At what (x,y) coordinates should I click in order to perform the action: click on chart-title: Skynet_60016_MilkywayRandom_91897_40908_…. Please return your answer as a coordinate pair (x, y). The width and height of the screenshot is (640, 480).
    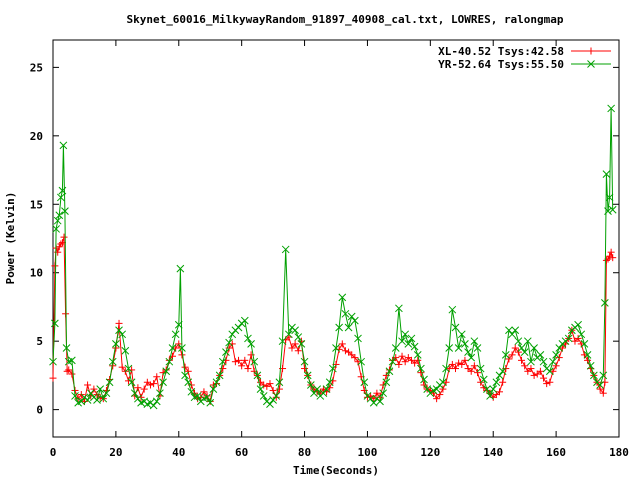
    Looking at the image, I should click on (344, 19).